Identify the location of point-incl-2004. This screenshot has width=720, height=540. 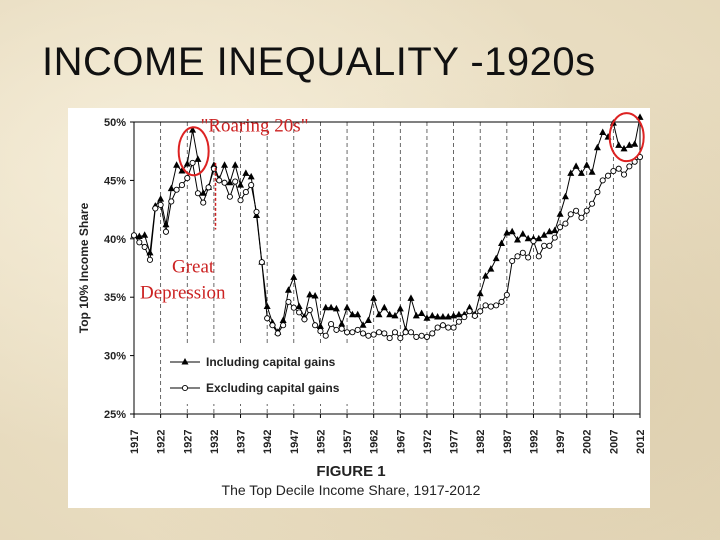
(597, 147).